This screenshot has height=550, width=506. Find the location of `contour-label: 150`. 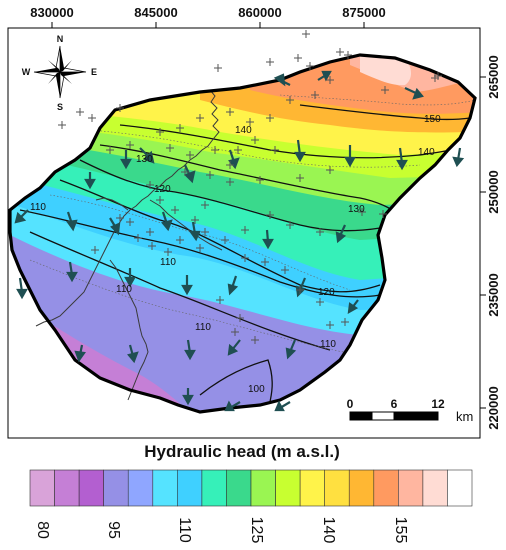

contour-label: 150 is located at coordinates (432, 119).